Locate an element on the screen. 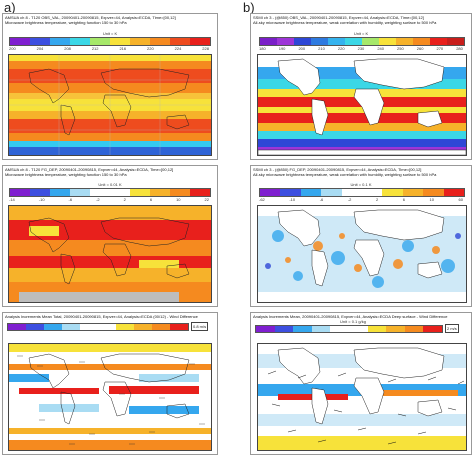  tick: 190 is located at coordinates (282, 48).